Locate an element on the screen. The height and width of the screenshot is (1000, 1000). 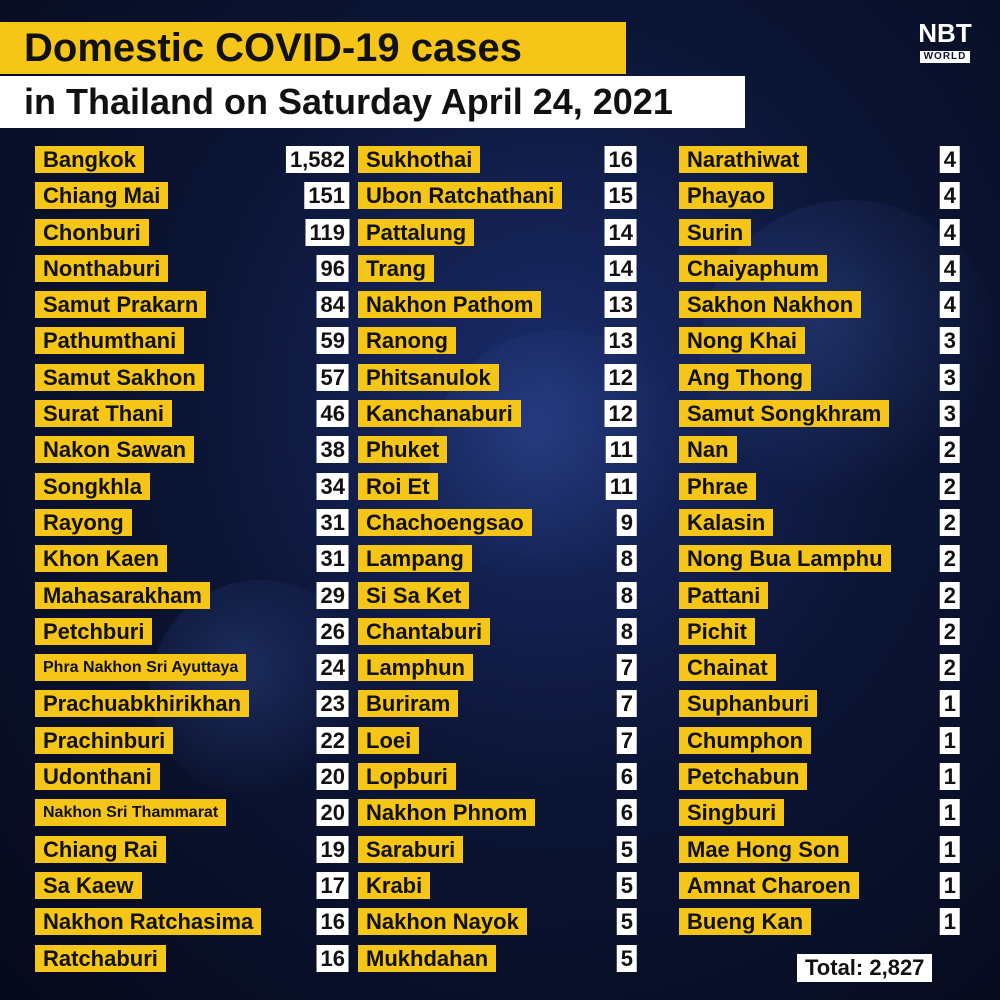
case-count: 34 is located at coordinates (332, 486).